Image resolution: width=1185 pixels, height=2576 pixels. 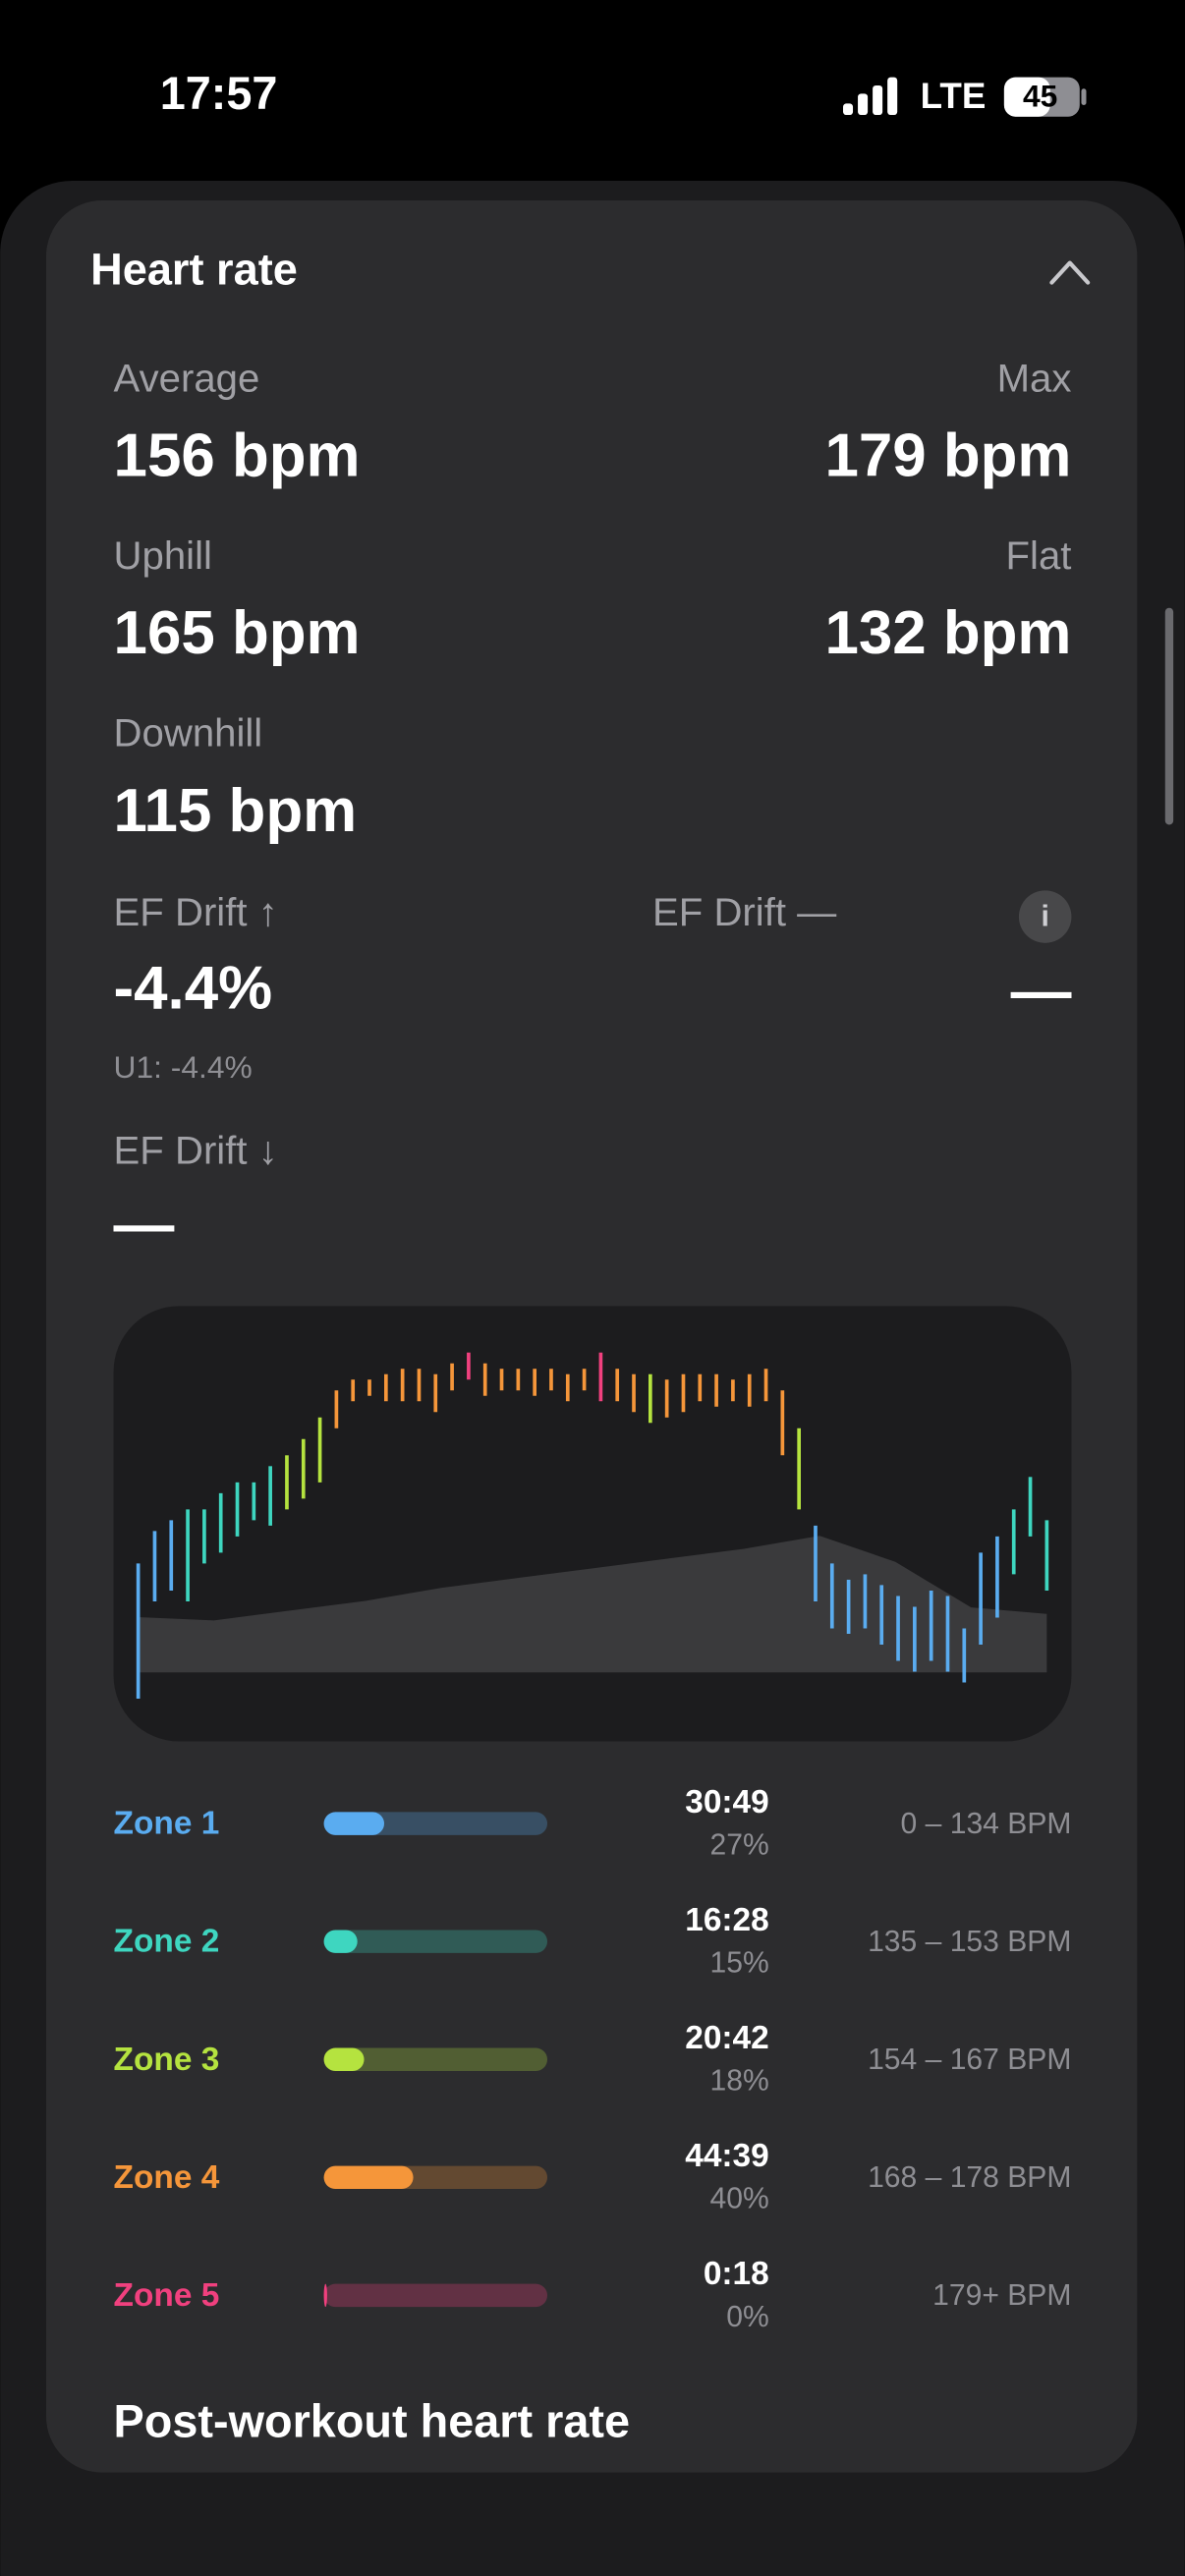 I want to click on stat-value: 179 bpm, so click(x=948, y=456).